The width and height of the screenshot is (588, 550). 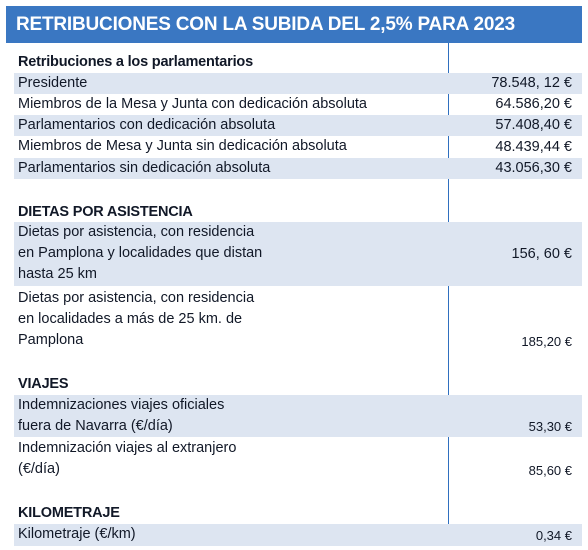 What do you see at coordinates (135, 62) in the screenshot?
I see `section-heading-parlamentarios: Retribuciones a los parlamentarios` at bounding box center [135, 62].